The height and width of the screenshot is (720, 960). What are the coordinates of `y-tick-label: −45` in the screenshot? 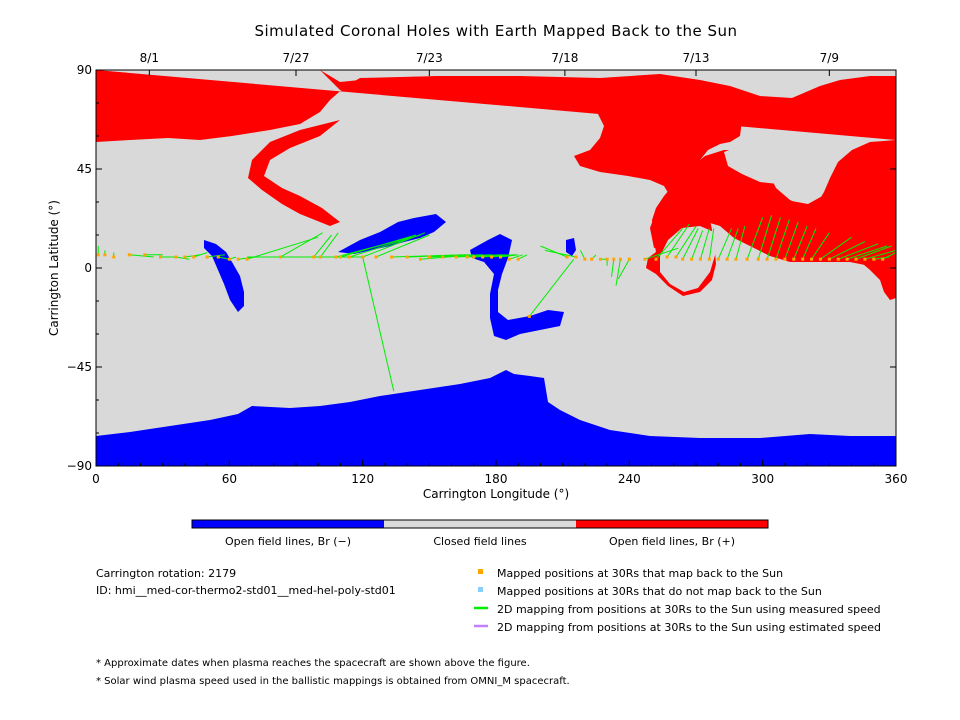 It's located at (79, 367).